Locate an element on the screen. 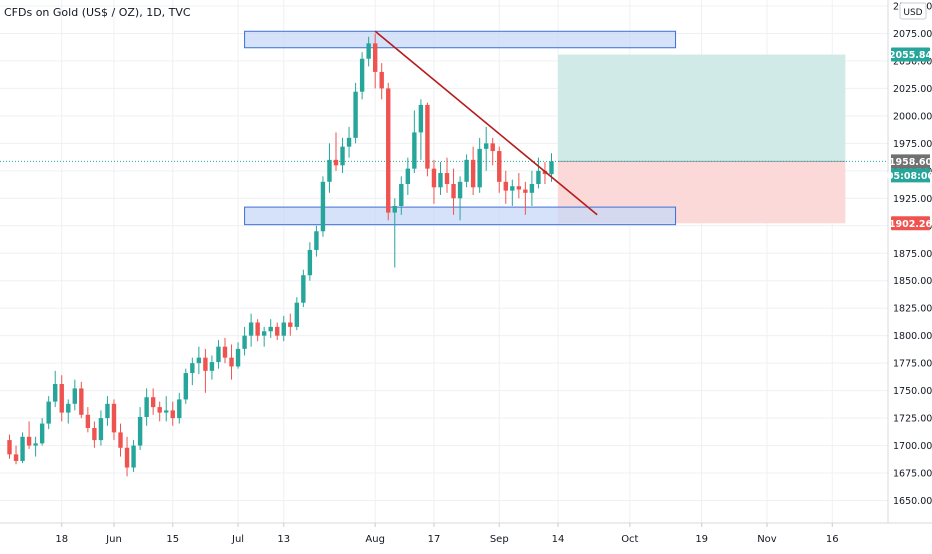 The width and height of the screenshot is (932, 554). time-tick-label: 14 is located at coordinates (558, 539).